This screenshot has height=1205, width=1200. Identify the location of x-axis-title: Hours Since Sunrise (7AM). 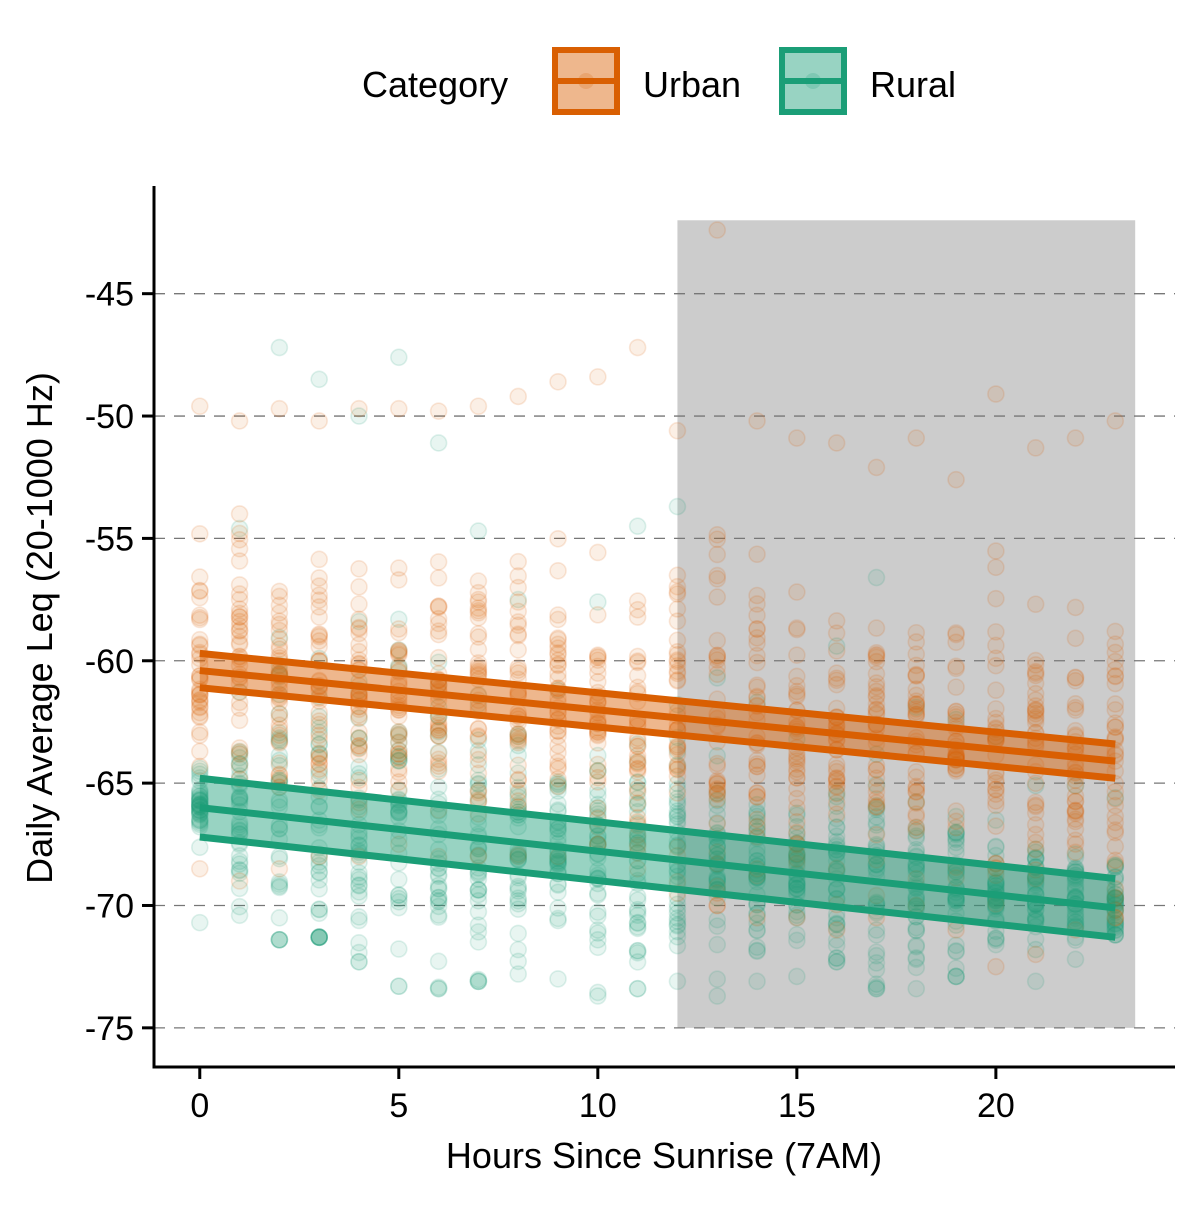
(664, 1155).